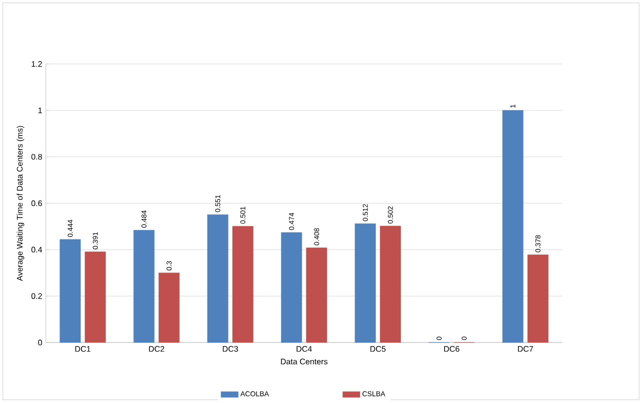  What do you see at coordinates (36, 249) in the screenshot?
I see `y-tick-label: 0.4` at bounding box center [36, 249].